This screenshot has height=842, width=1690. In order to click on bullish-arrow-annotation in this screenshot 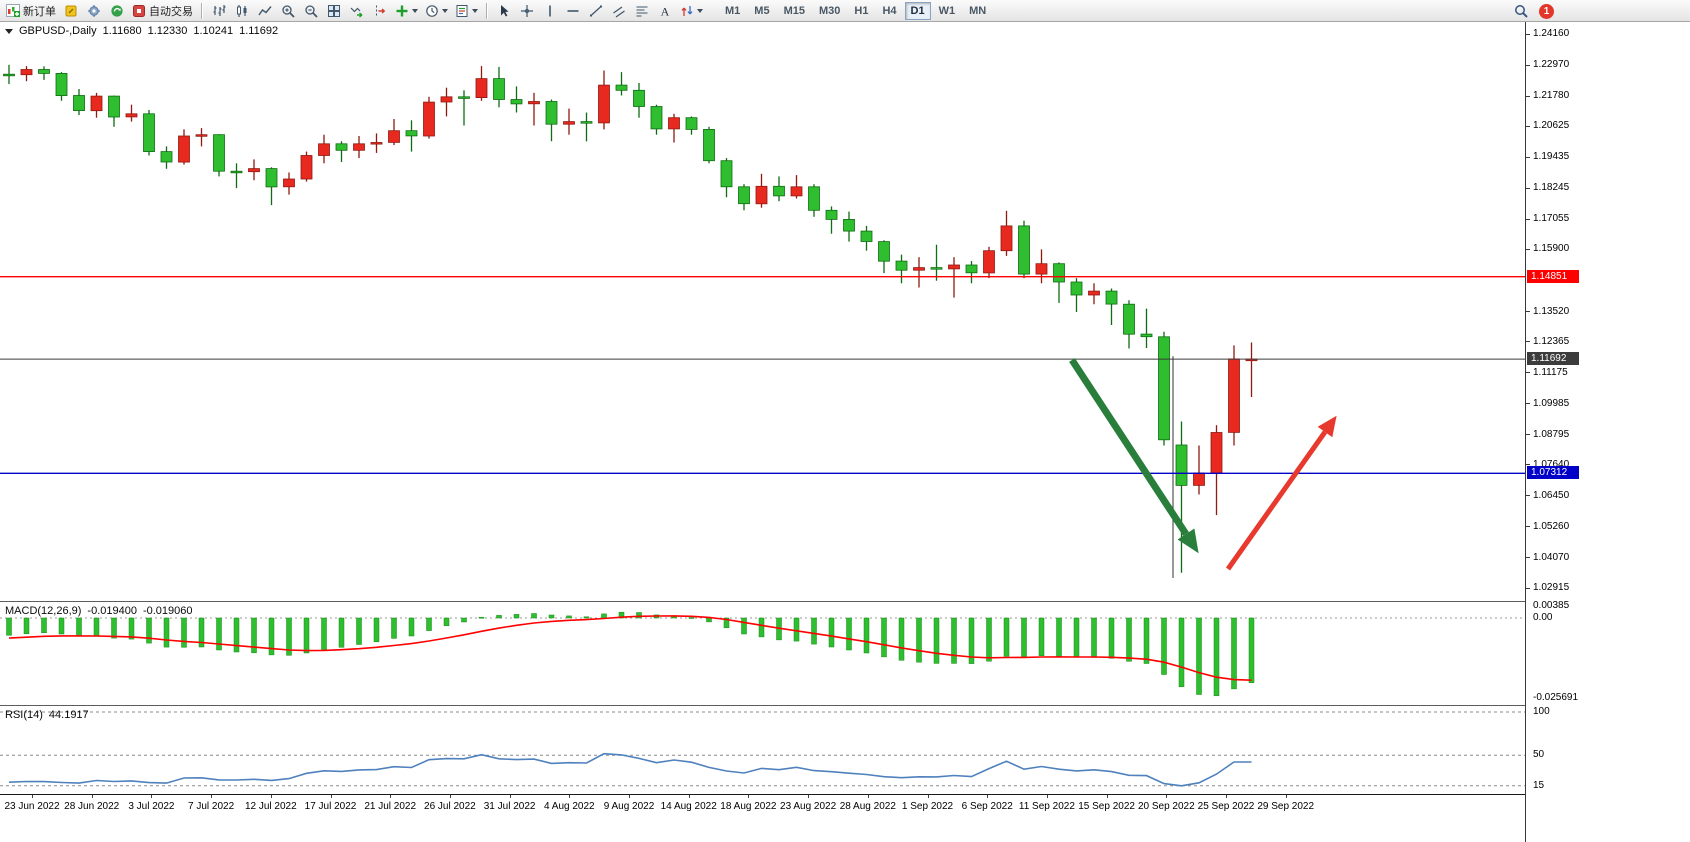, I will do `click(1281, 493)`.